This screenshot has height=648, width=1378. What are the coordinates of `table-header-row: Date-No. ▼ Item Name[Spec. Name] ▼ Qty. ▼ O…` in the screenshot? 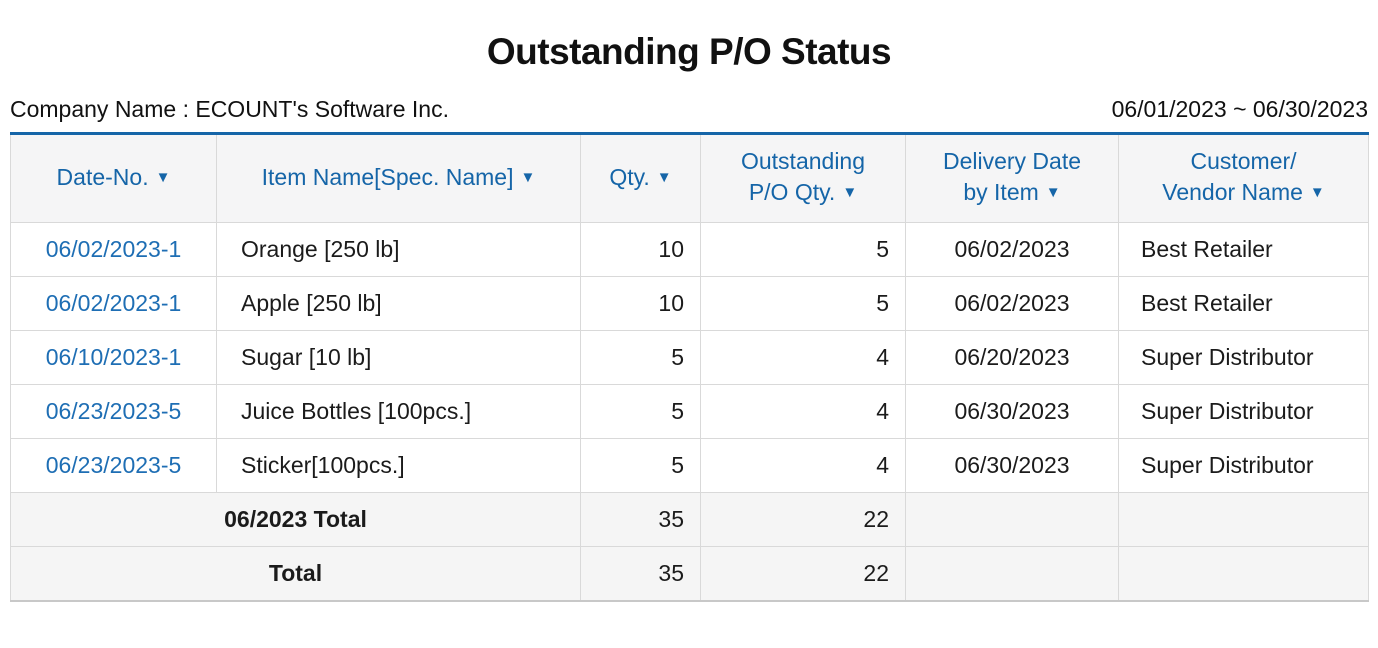 It's located at (689, 178).